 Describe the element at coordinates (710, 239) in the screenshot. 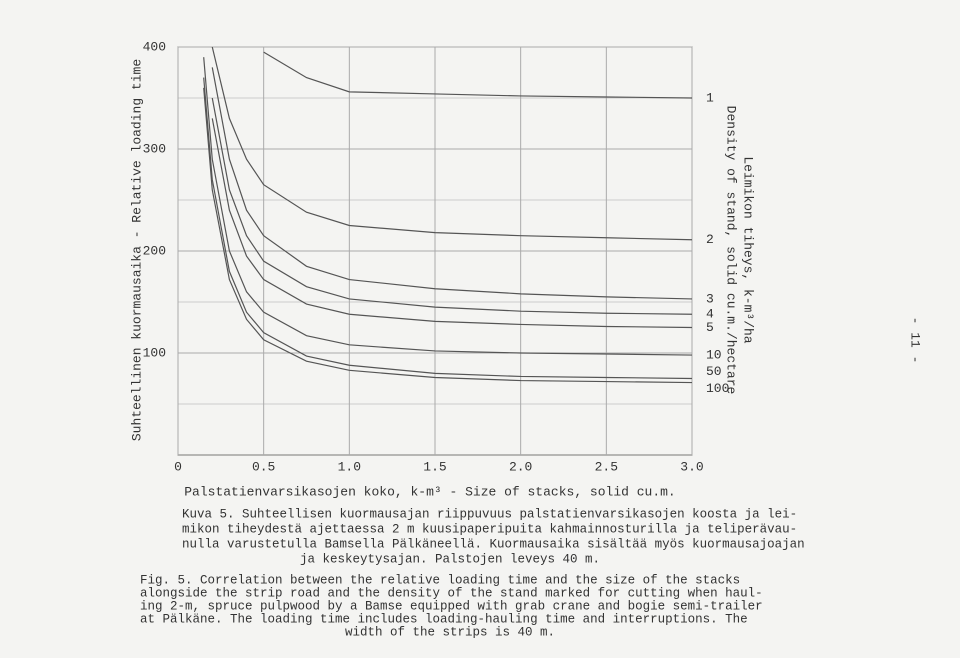

I see `legend-label: 2` at that location.